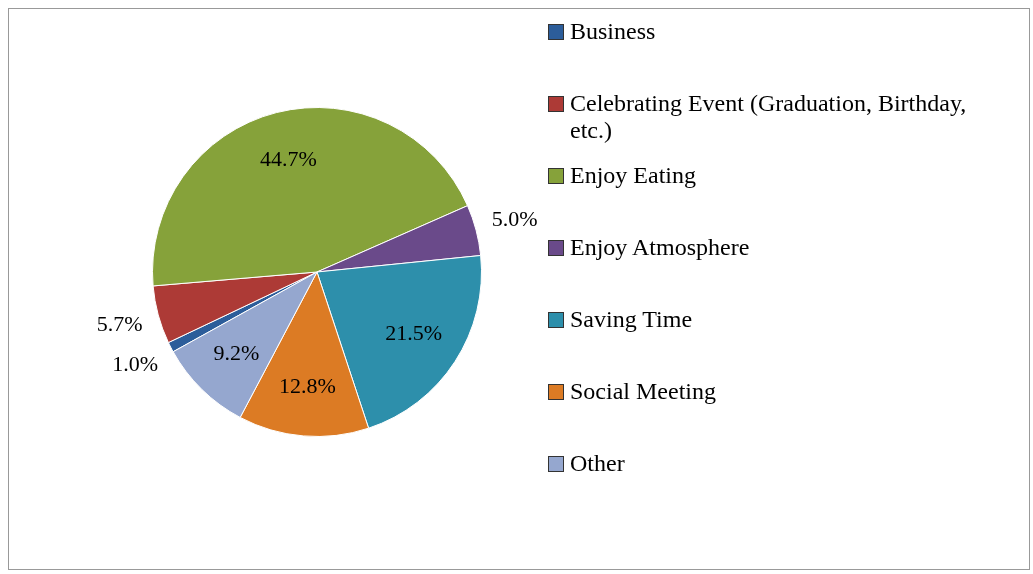 The image size is (1033, 574). I want to click on legend-label: Saving Time, so click(631, 319).